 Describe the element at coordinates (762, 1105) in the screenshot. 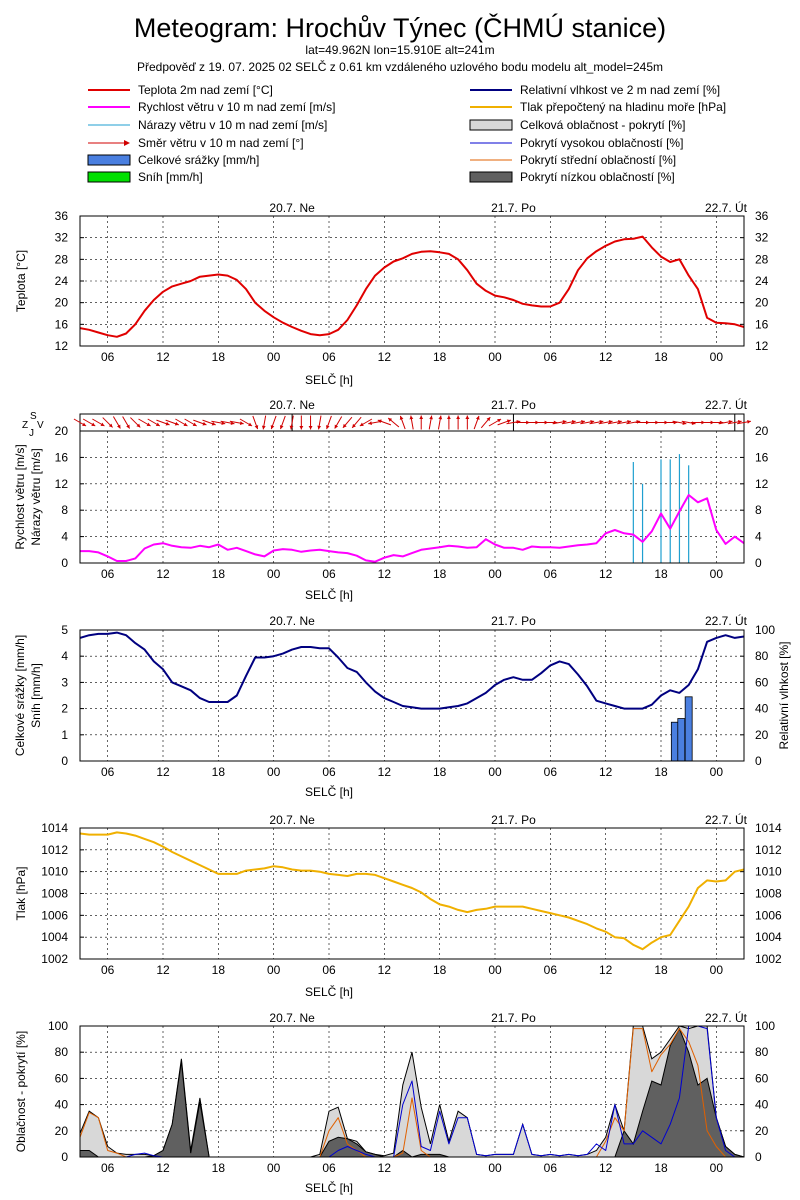

I see `y-tick-label-right: 40` at that location.